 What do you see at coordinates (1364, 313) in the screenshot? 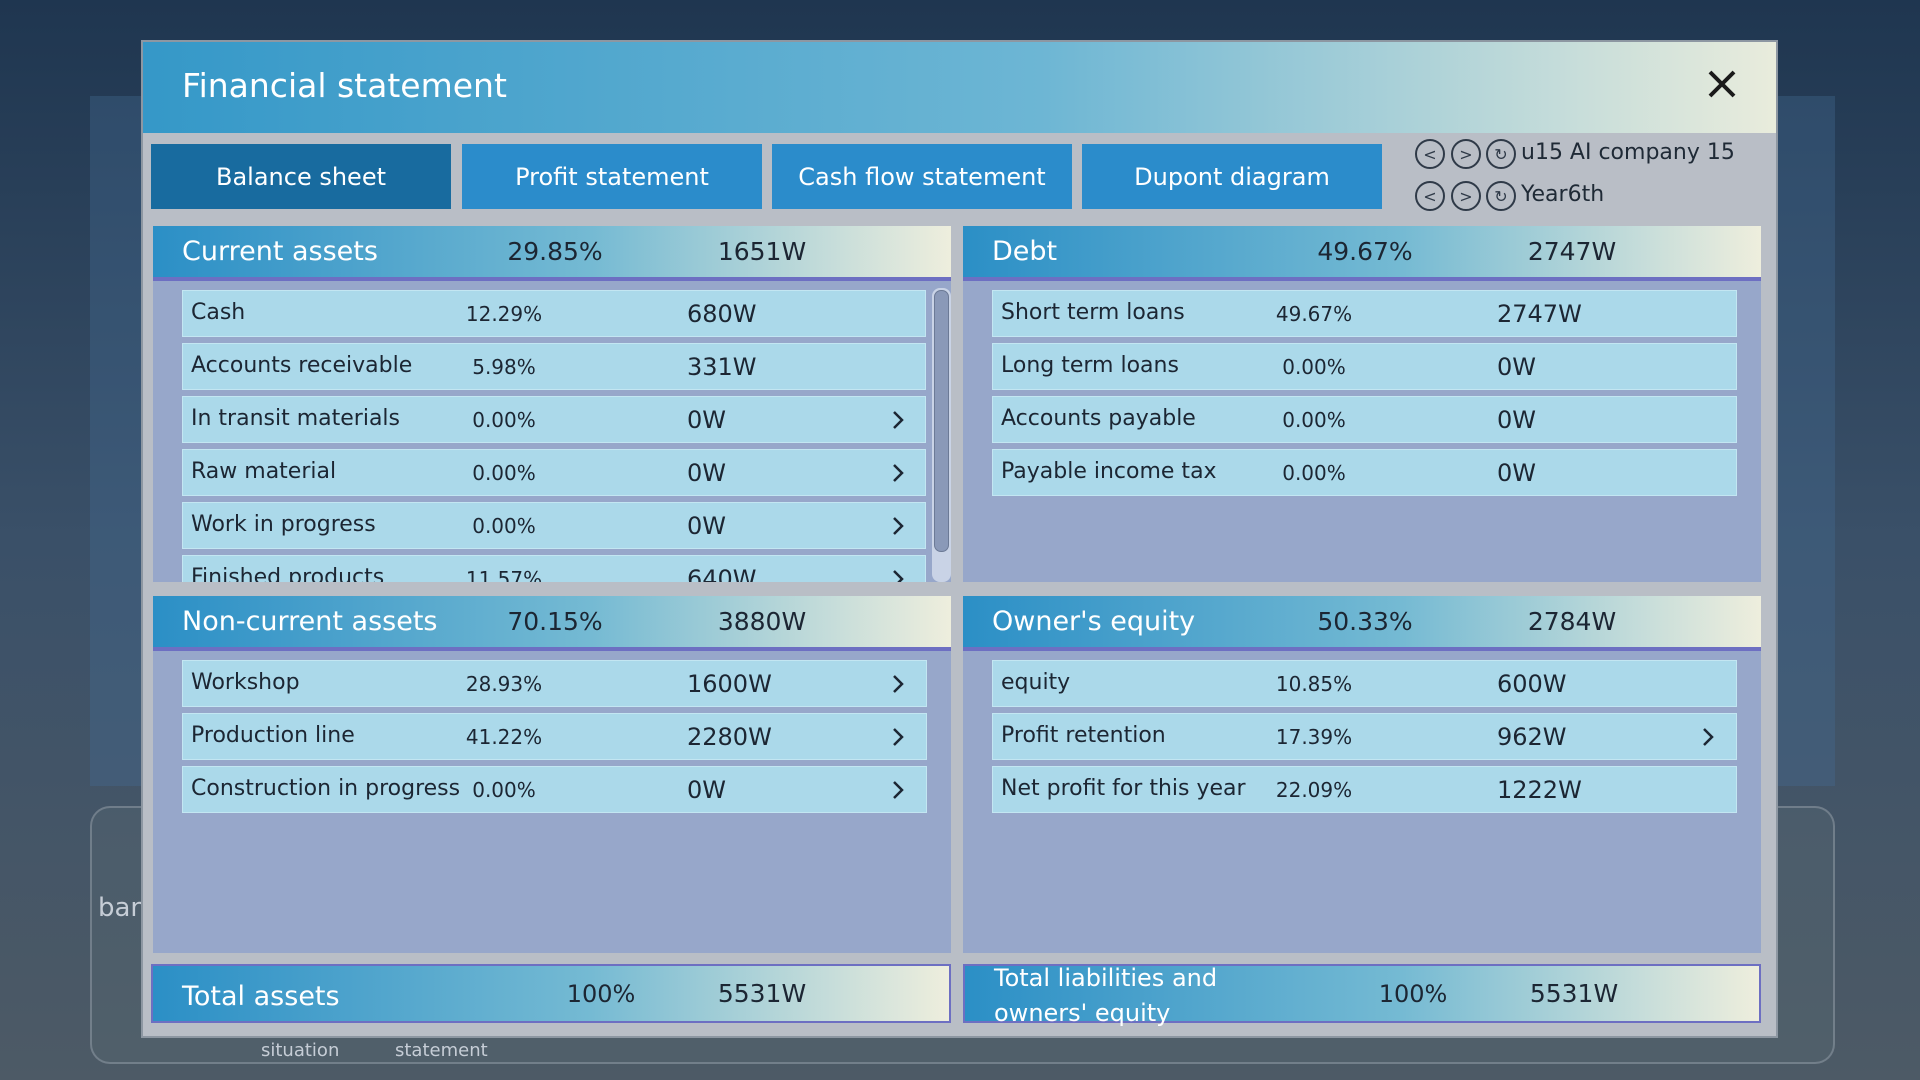
I see `line-item: Short term loans 49.67% 2747W` at bounding box center [1364, 313].